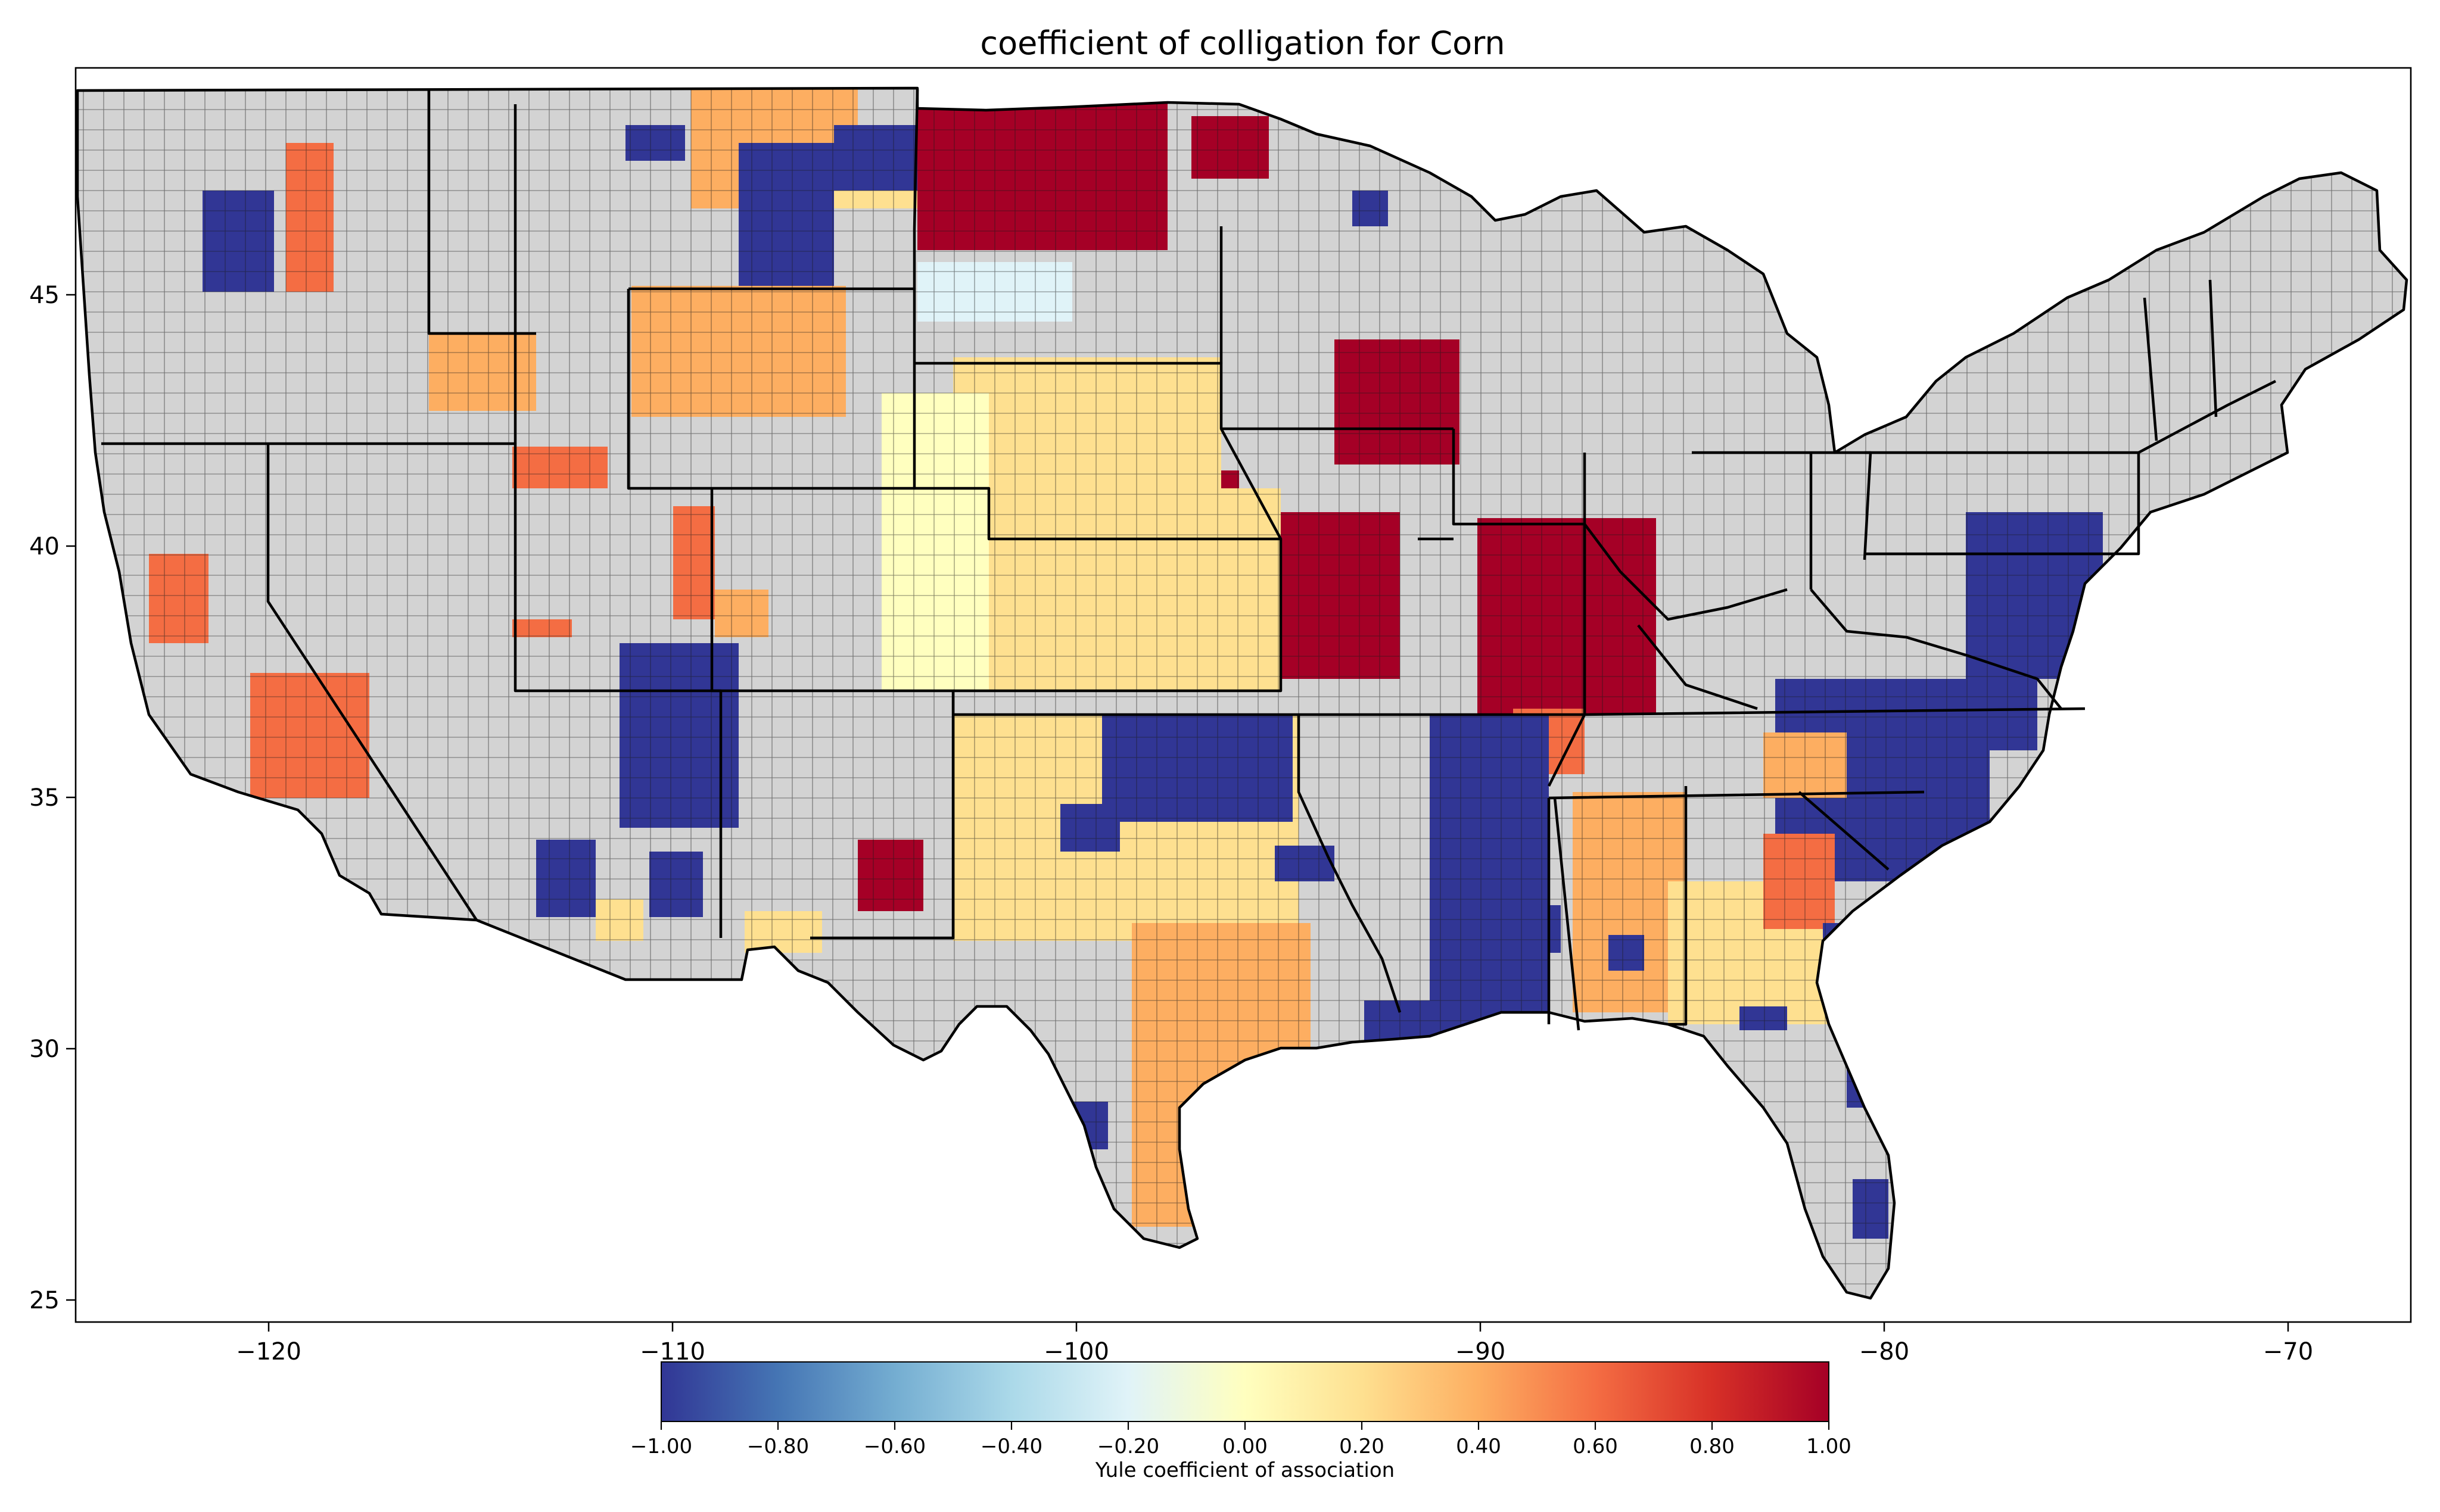  What do you see at coordinates (1828, 1446) in the screenshot?
I see `colorbar-tick-label: 1.00` at bounding box center [1828, 1446].